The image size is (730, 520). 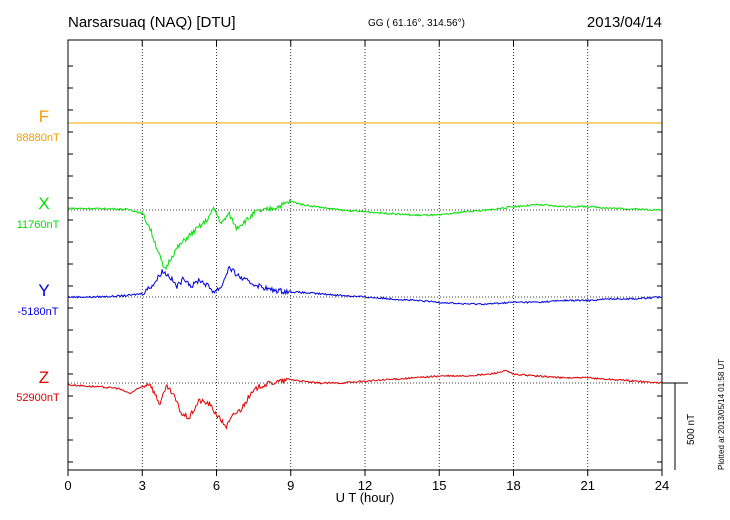 I want to click on channel-name-f: F, so click(x=44, y=116).